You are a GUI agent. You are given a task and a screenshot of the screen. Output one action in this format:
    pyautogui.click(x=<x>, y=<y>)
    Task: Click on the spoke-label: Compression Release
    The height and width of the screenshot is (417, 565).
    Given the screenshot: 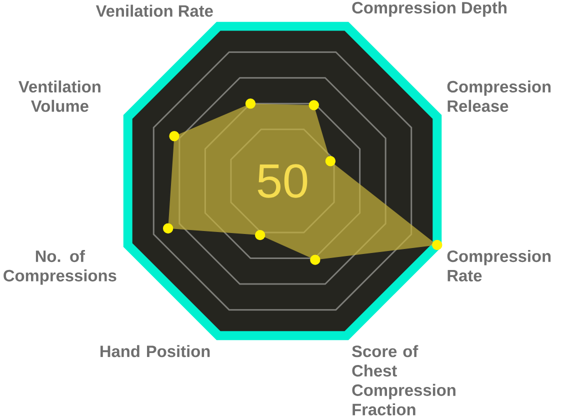 What is the action you would take?
    pyautogui.click(x=499, y=96)
    